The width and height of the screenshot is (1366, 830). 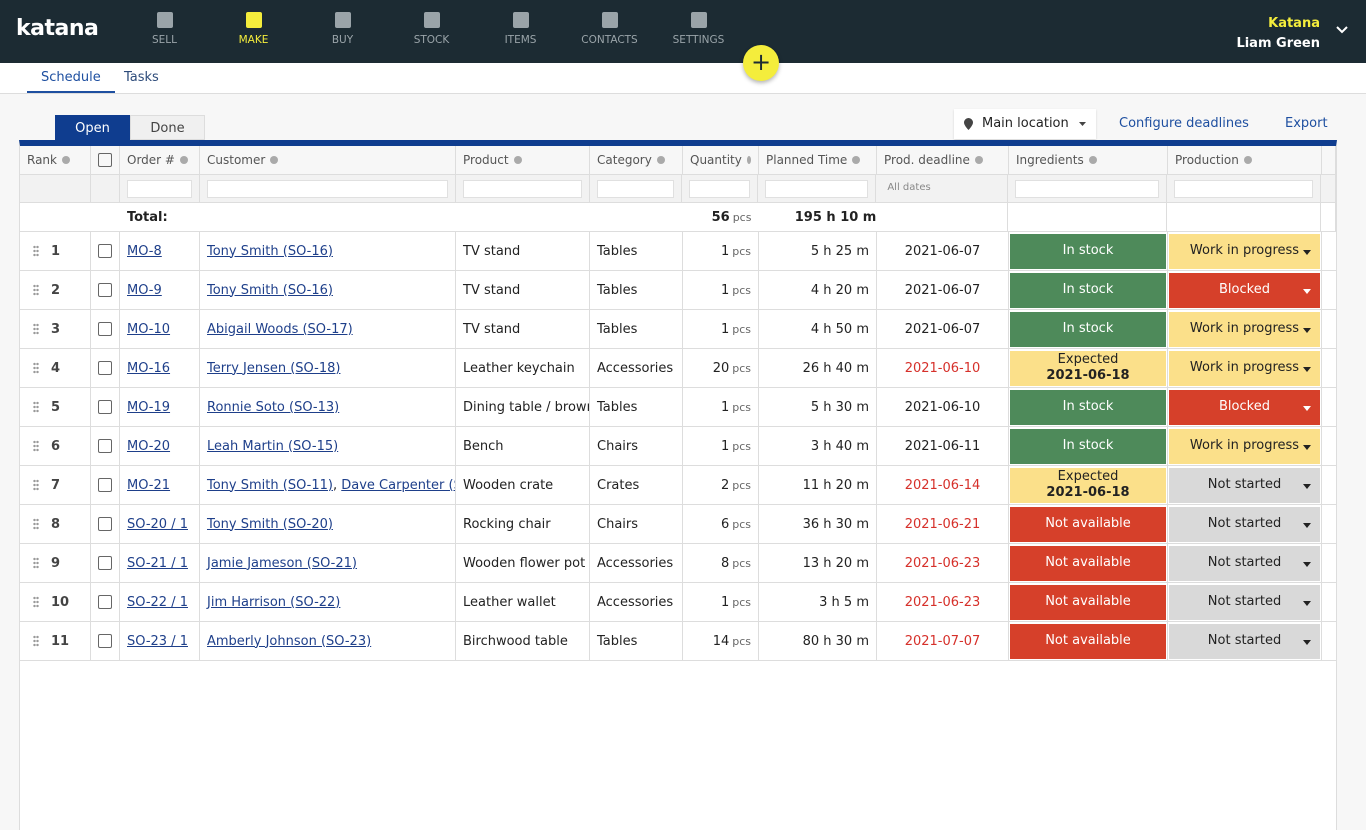 What do you see at coordinates (1088, 359) in the screenshot?
I see `ingredients-label: Expected` at bounding box center [1088, 359].